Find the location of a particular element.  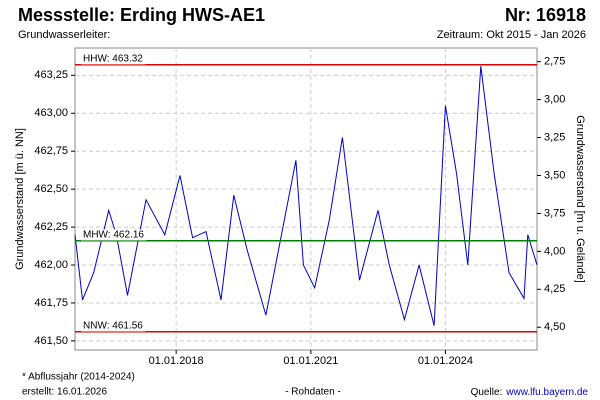

y-tick-label: 463,25 is located at coordinates (51, 75).